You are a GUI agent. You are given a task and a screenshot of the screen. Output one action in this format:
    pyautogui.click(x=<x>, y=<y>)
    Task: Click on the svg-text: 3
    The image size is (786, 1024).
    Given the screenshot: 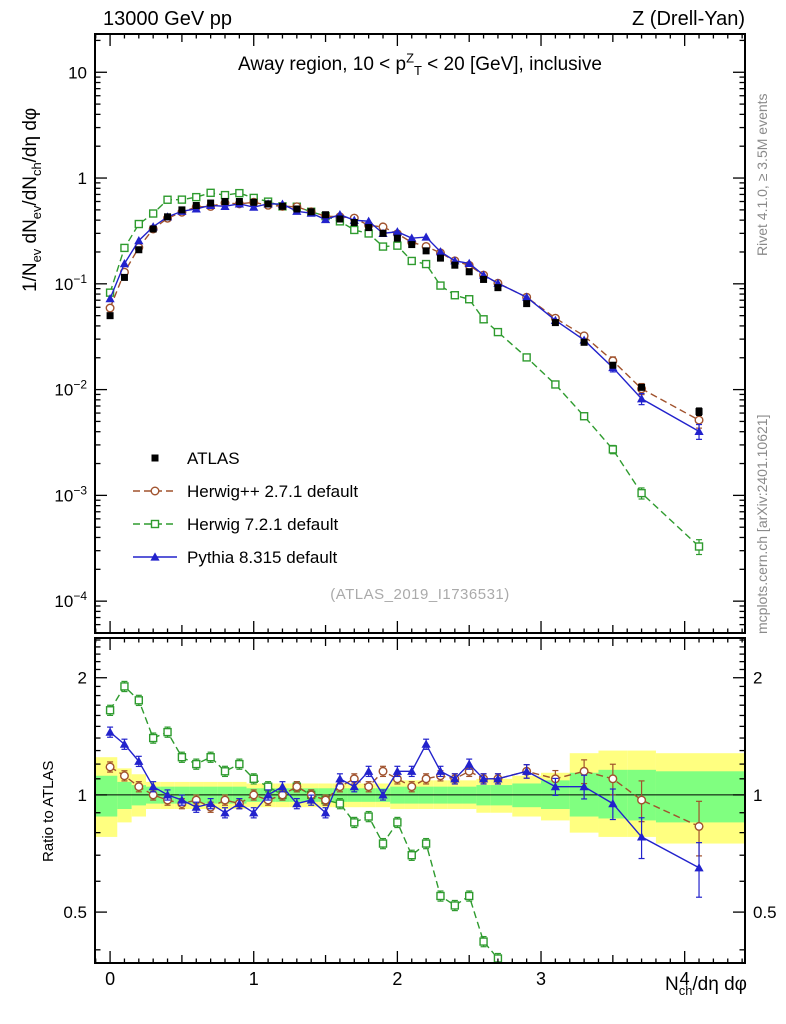 What is the action you would take?
    pyautogui.click(x=541, y=979)
    